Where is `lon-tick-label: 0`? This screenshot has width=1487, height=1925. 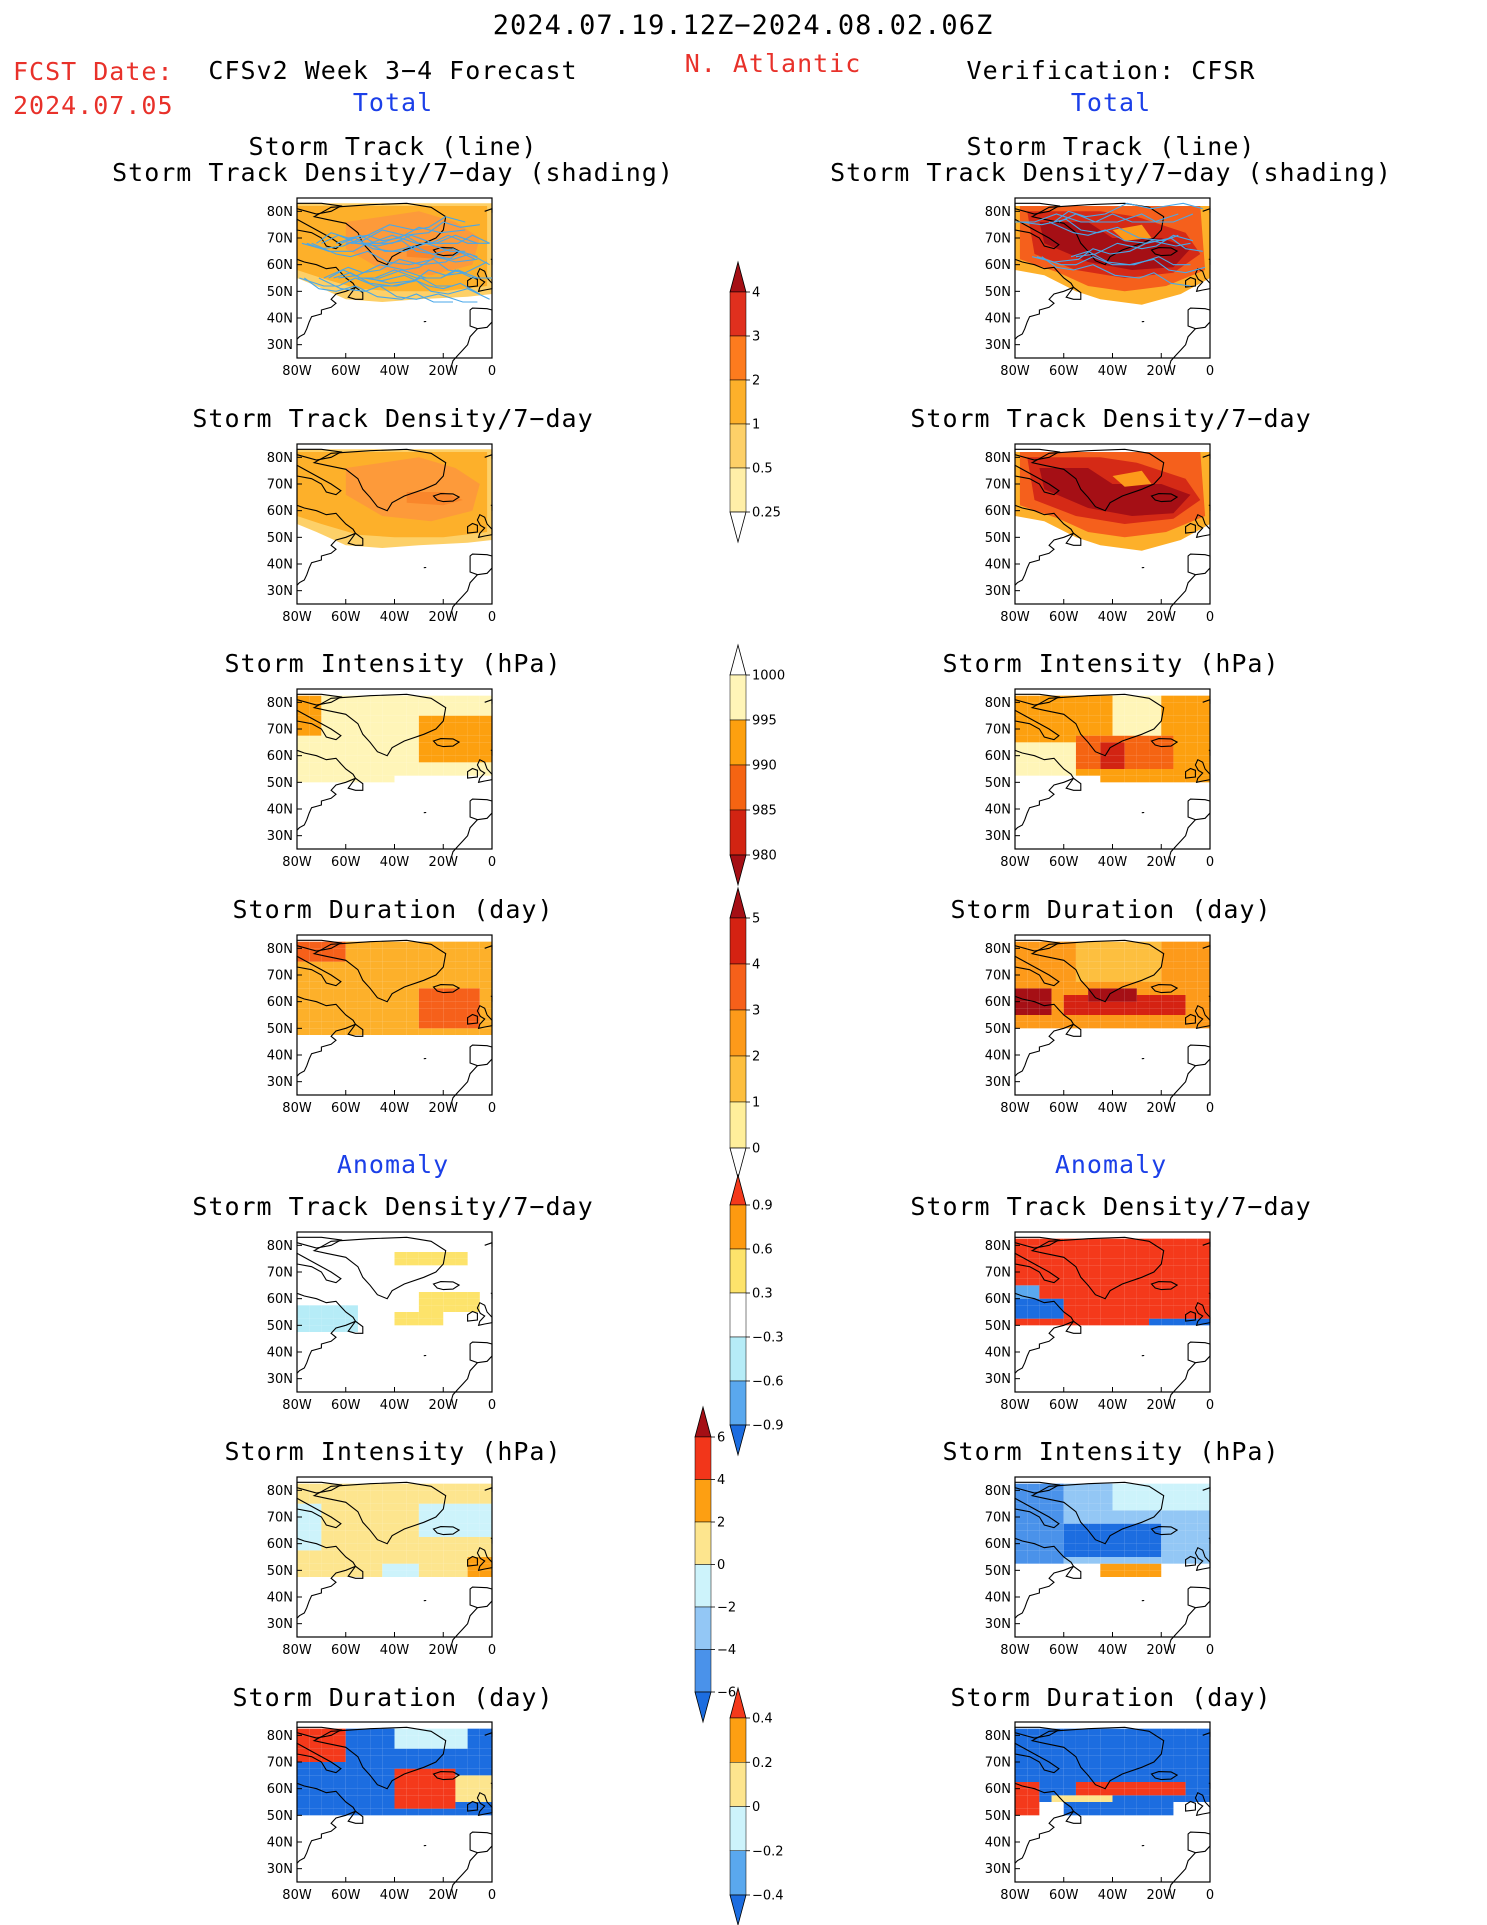
lon-tick-label: 0 is located at coordinates (1210, 617).